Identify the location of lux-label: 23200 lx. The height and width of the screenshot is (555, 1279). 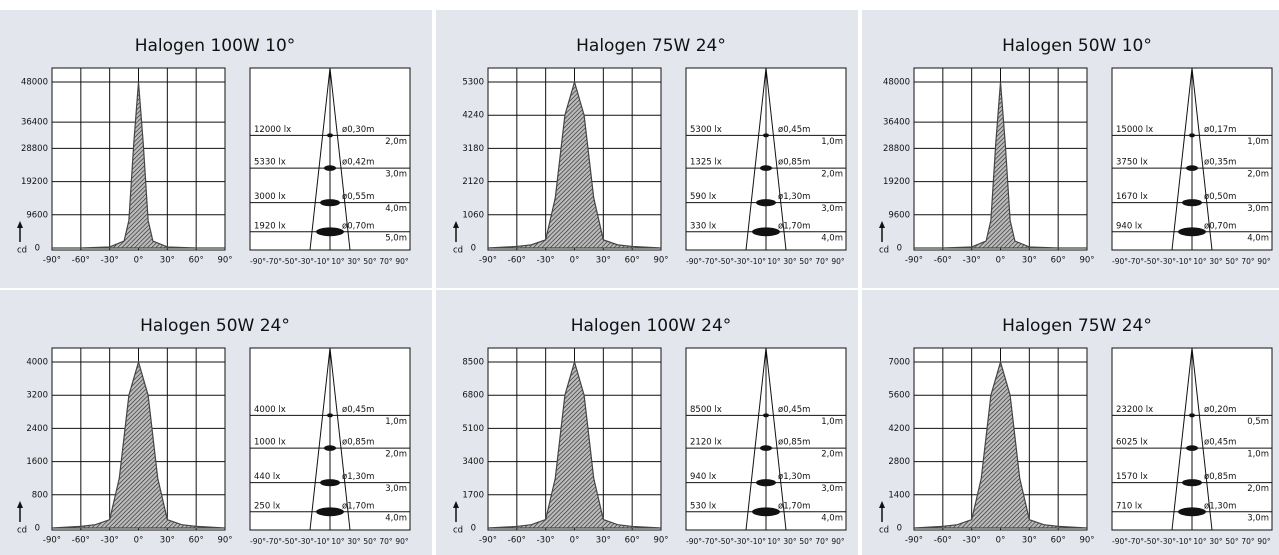
(1134, 410).